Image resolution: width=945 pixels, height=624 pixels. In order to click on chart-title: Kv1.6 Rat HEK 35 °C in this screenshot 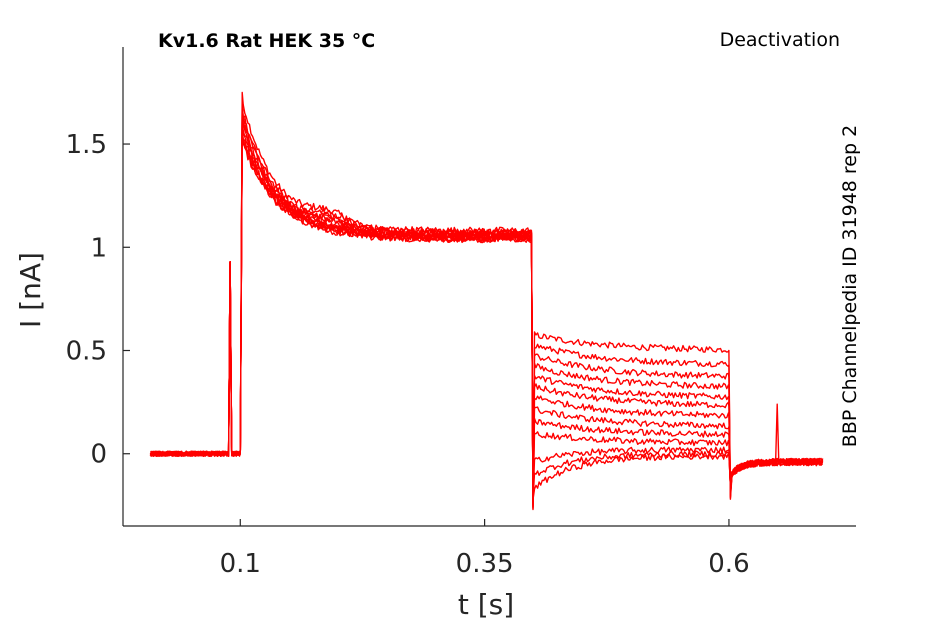, I will do `click(266, 41)`.